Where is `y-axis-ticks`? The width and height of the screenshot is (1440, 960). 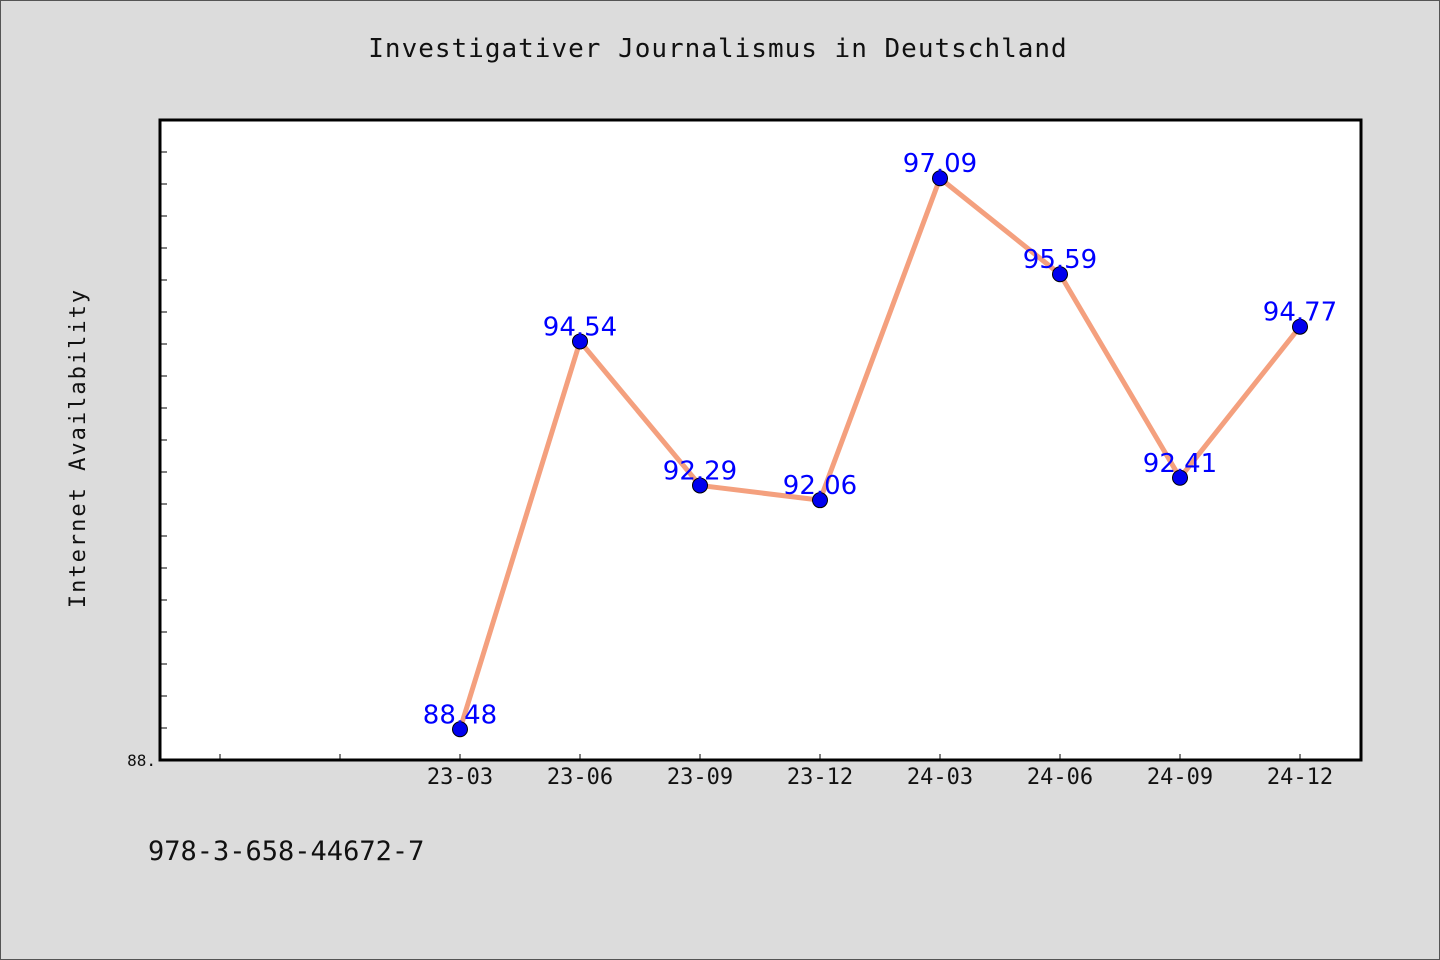
y-axis-ticks is located at coordinates (163, 440).